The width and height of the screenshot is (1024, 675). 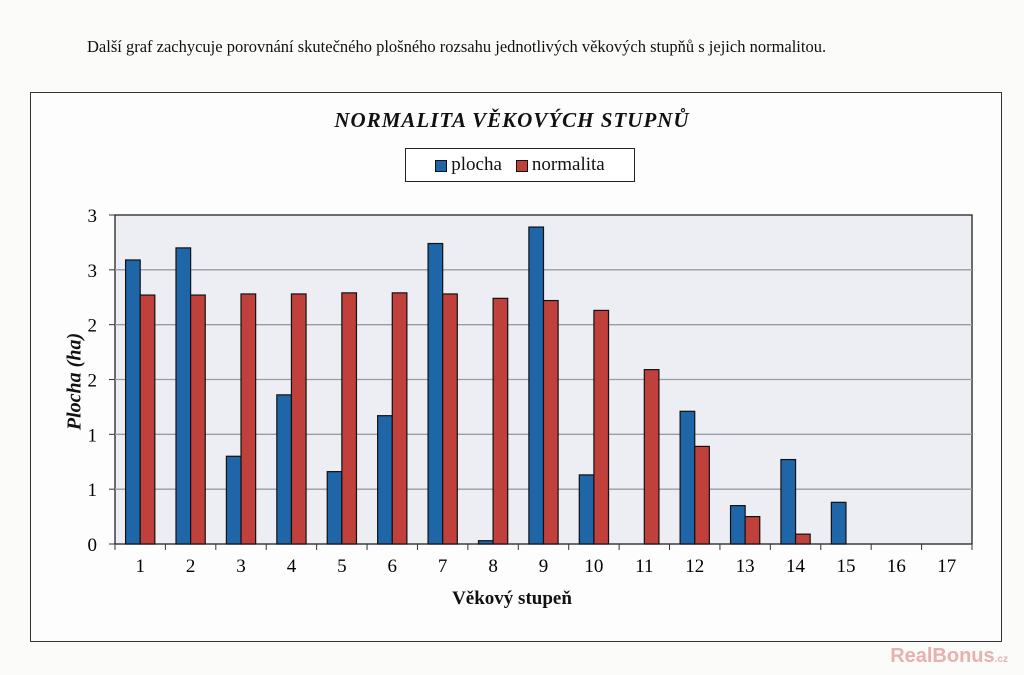 I want to click on x-tick-label: 5, so click(x=342, y=566).